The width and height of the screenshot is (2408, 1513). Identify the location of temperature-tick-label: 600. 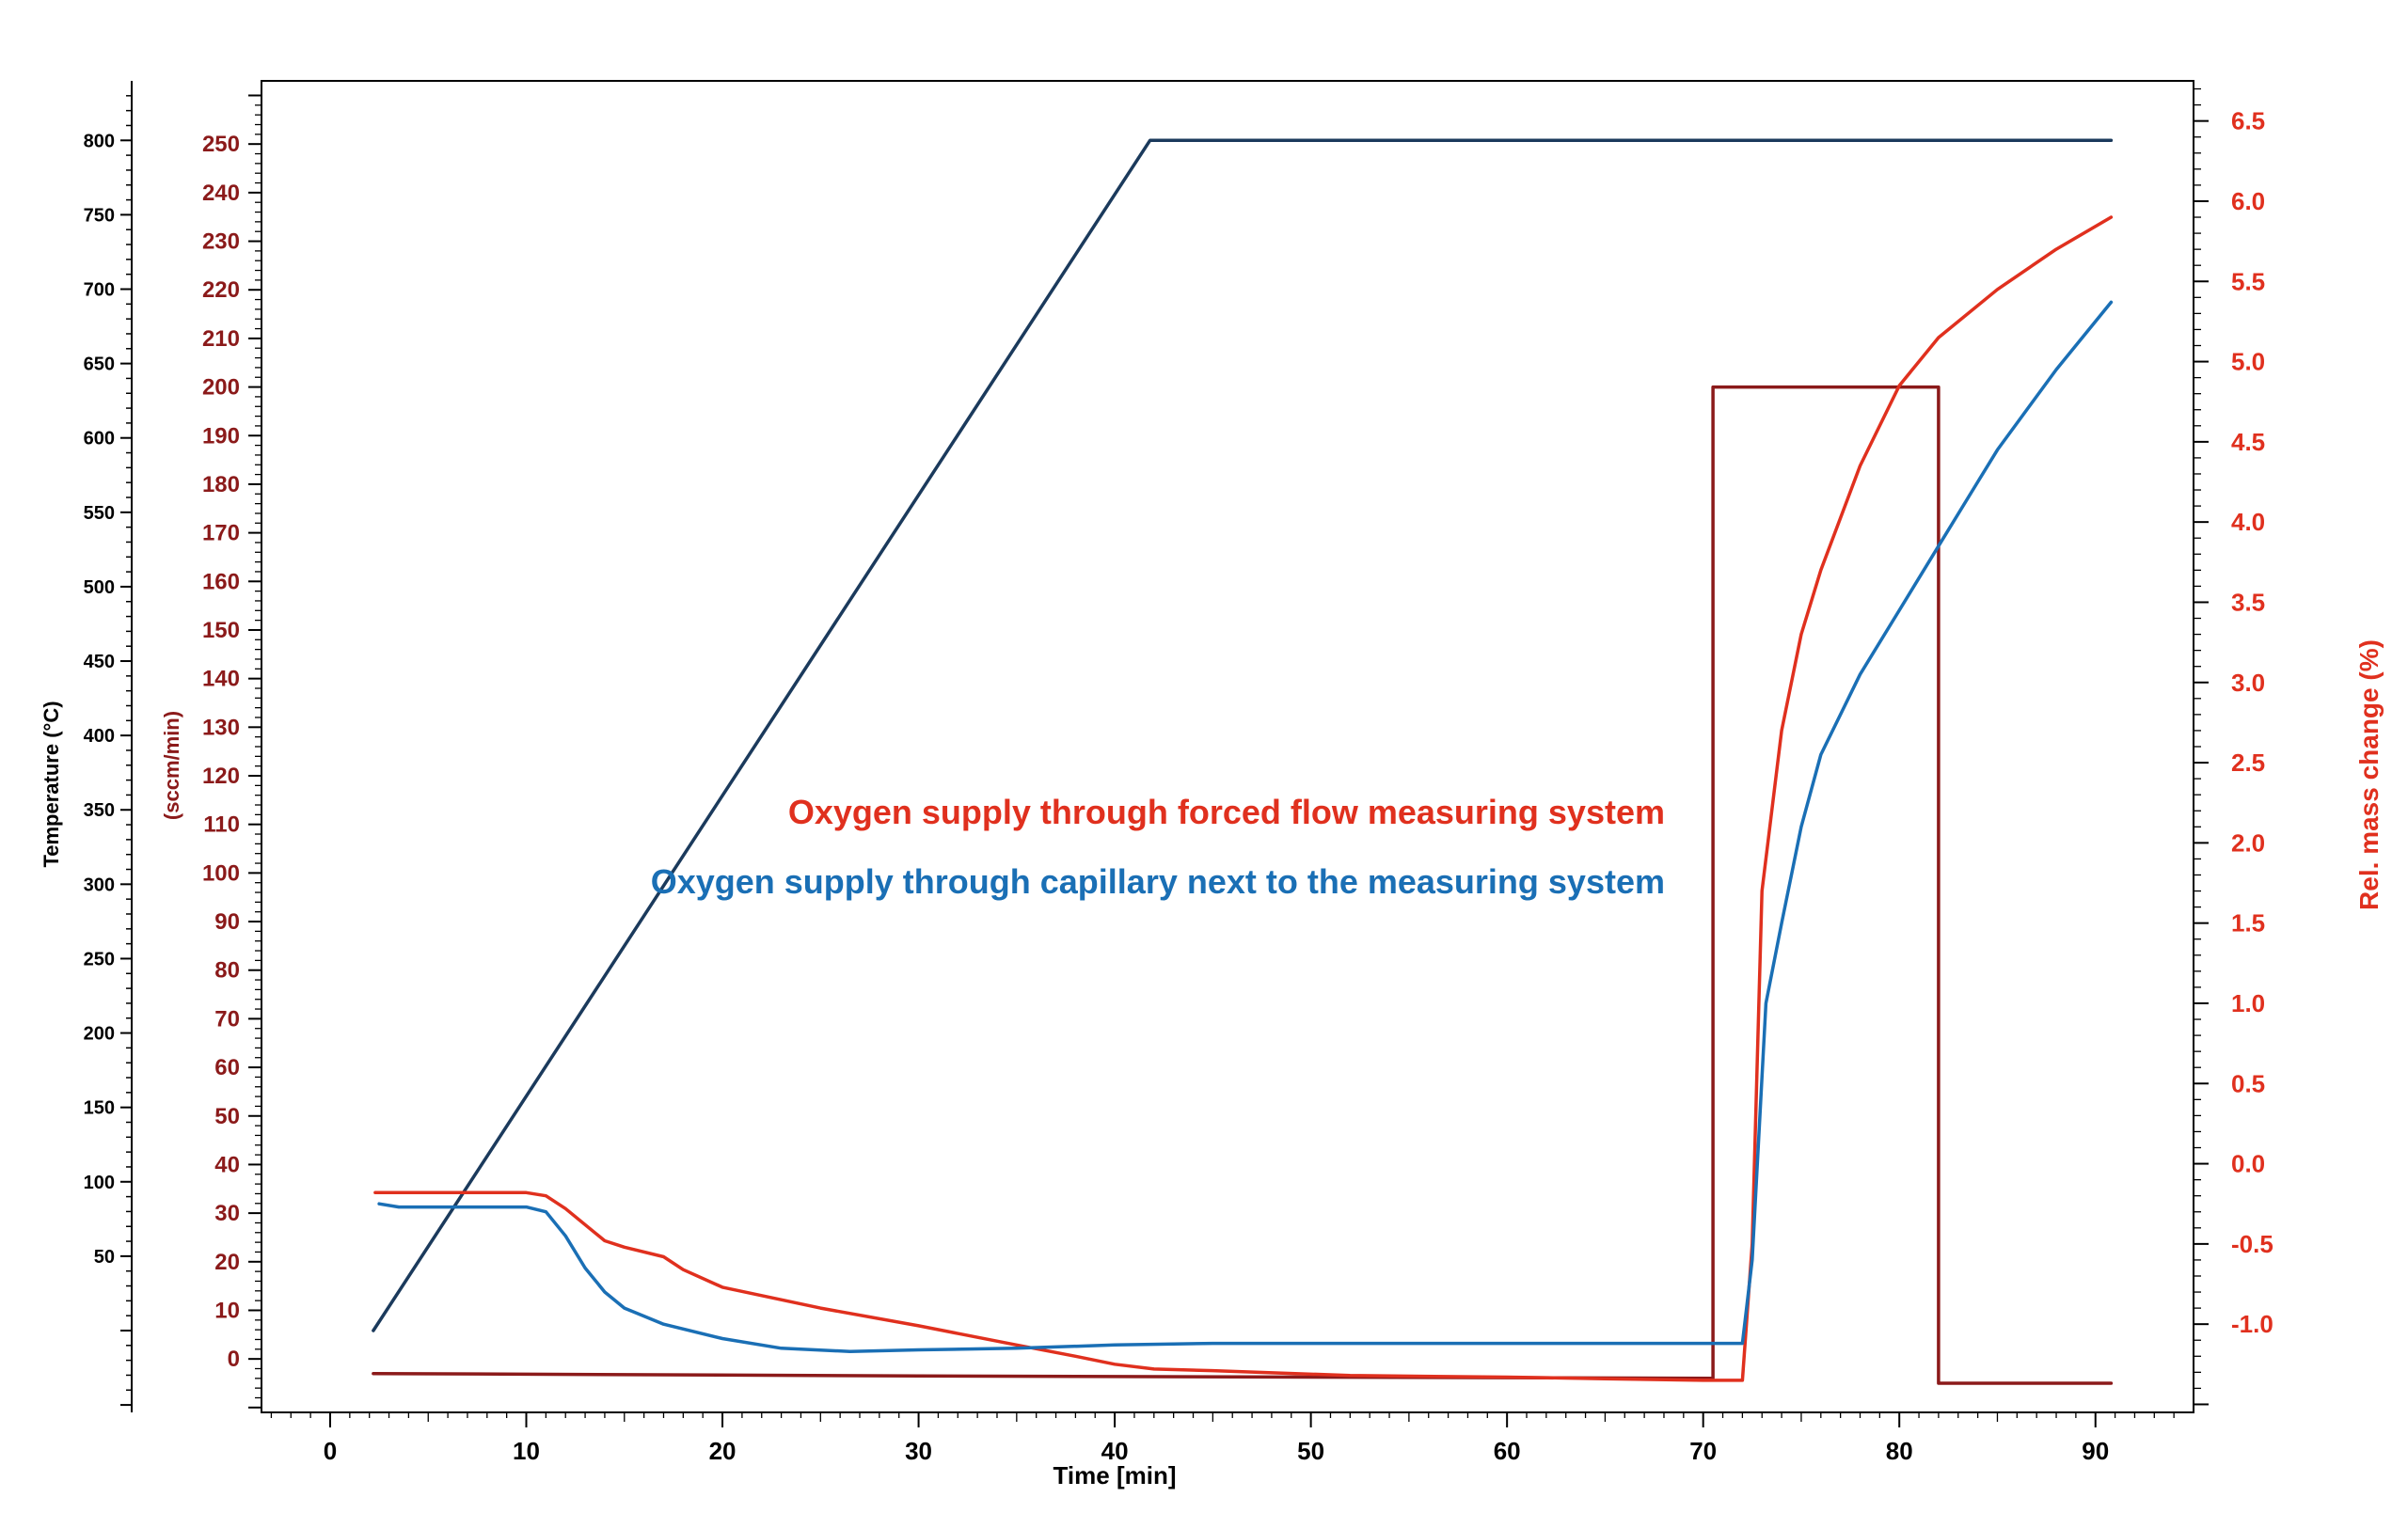
(100, 439).